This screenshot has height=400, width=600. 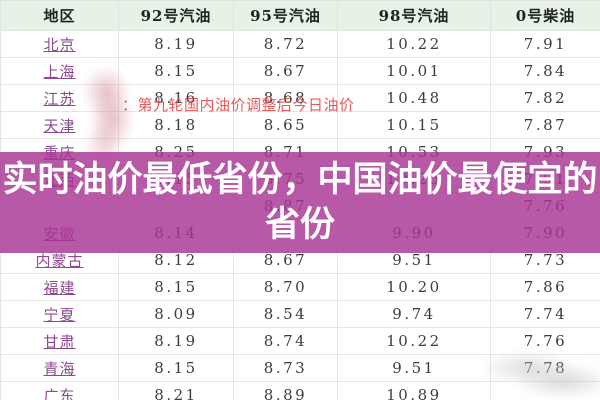 What do you see at coordinates (414, 287) in the screenshot?
I see `price-cell-v98: 10.20` at bounding box center [414, 287].